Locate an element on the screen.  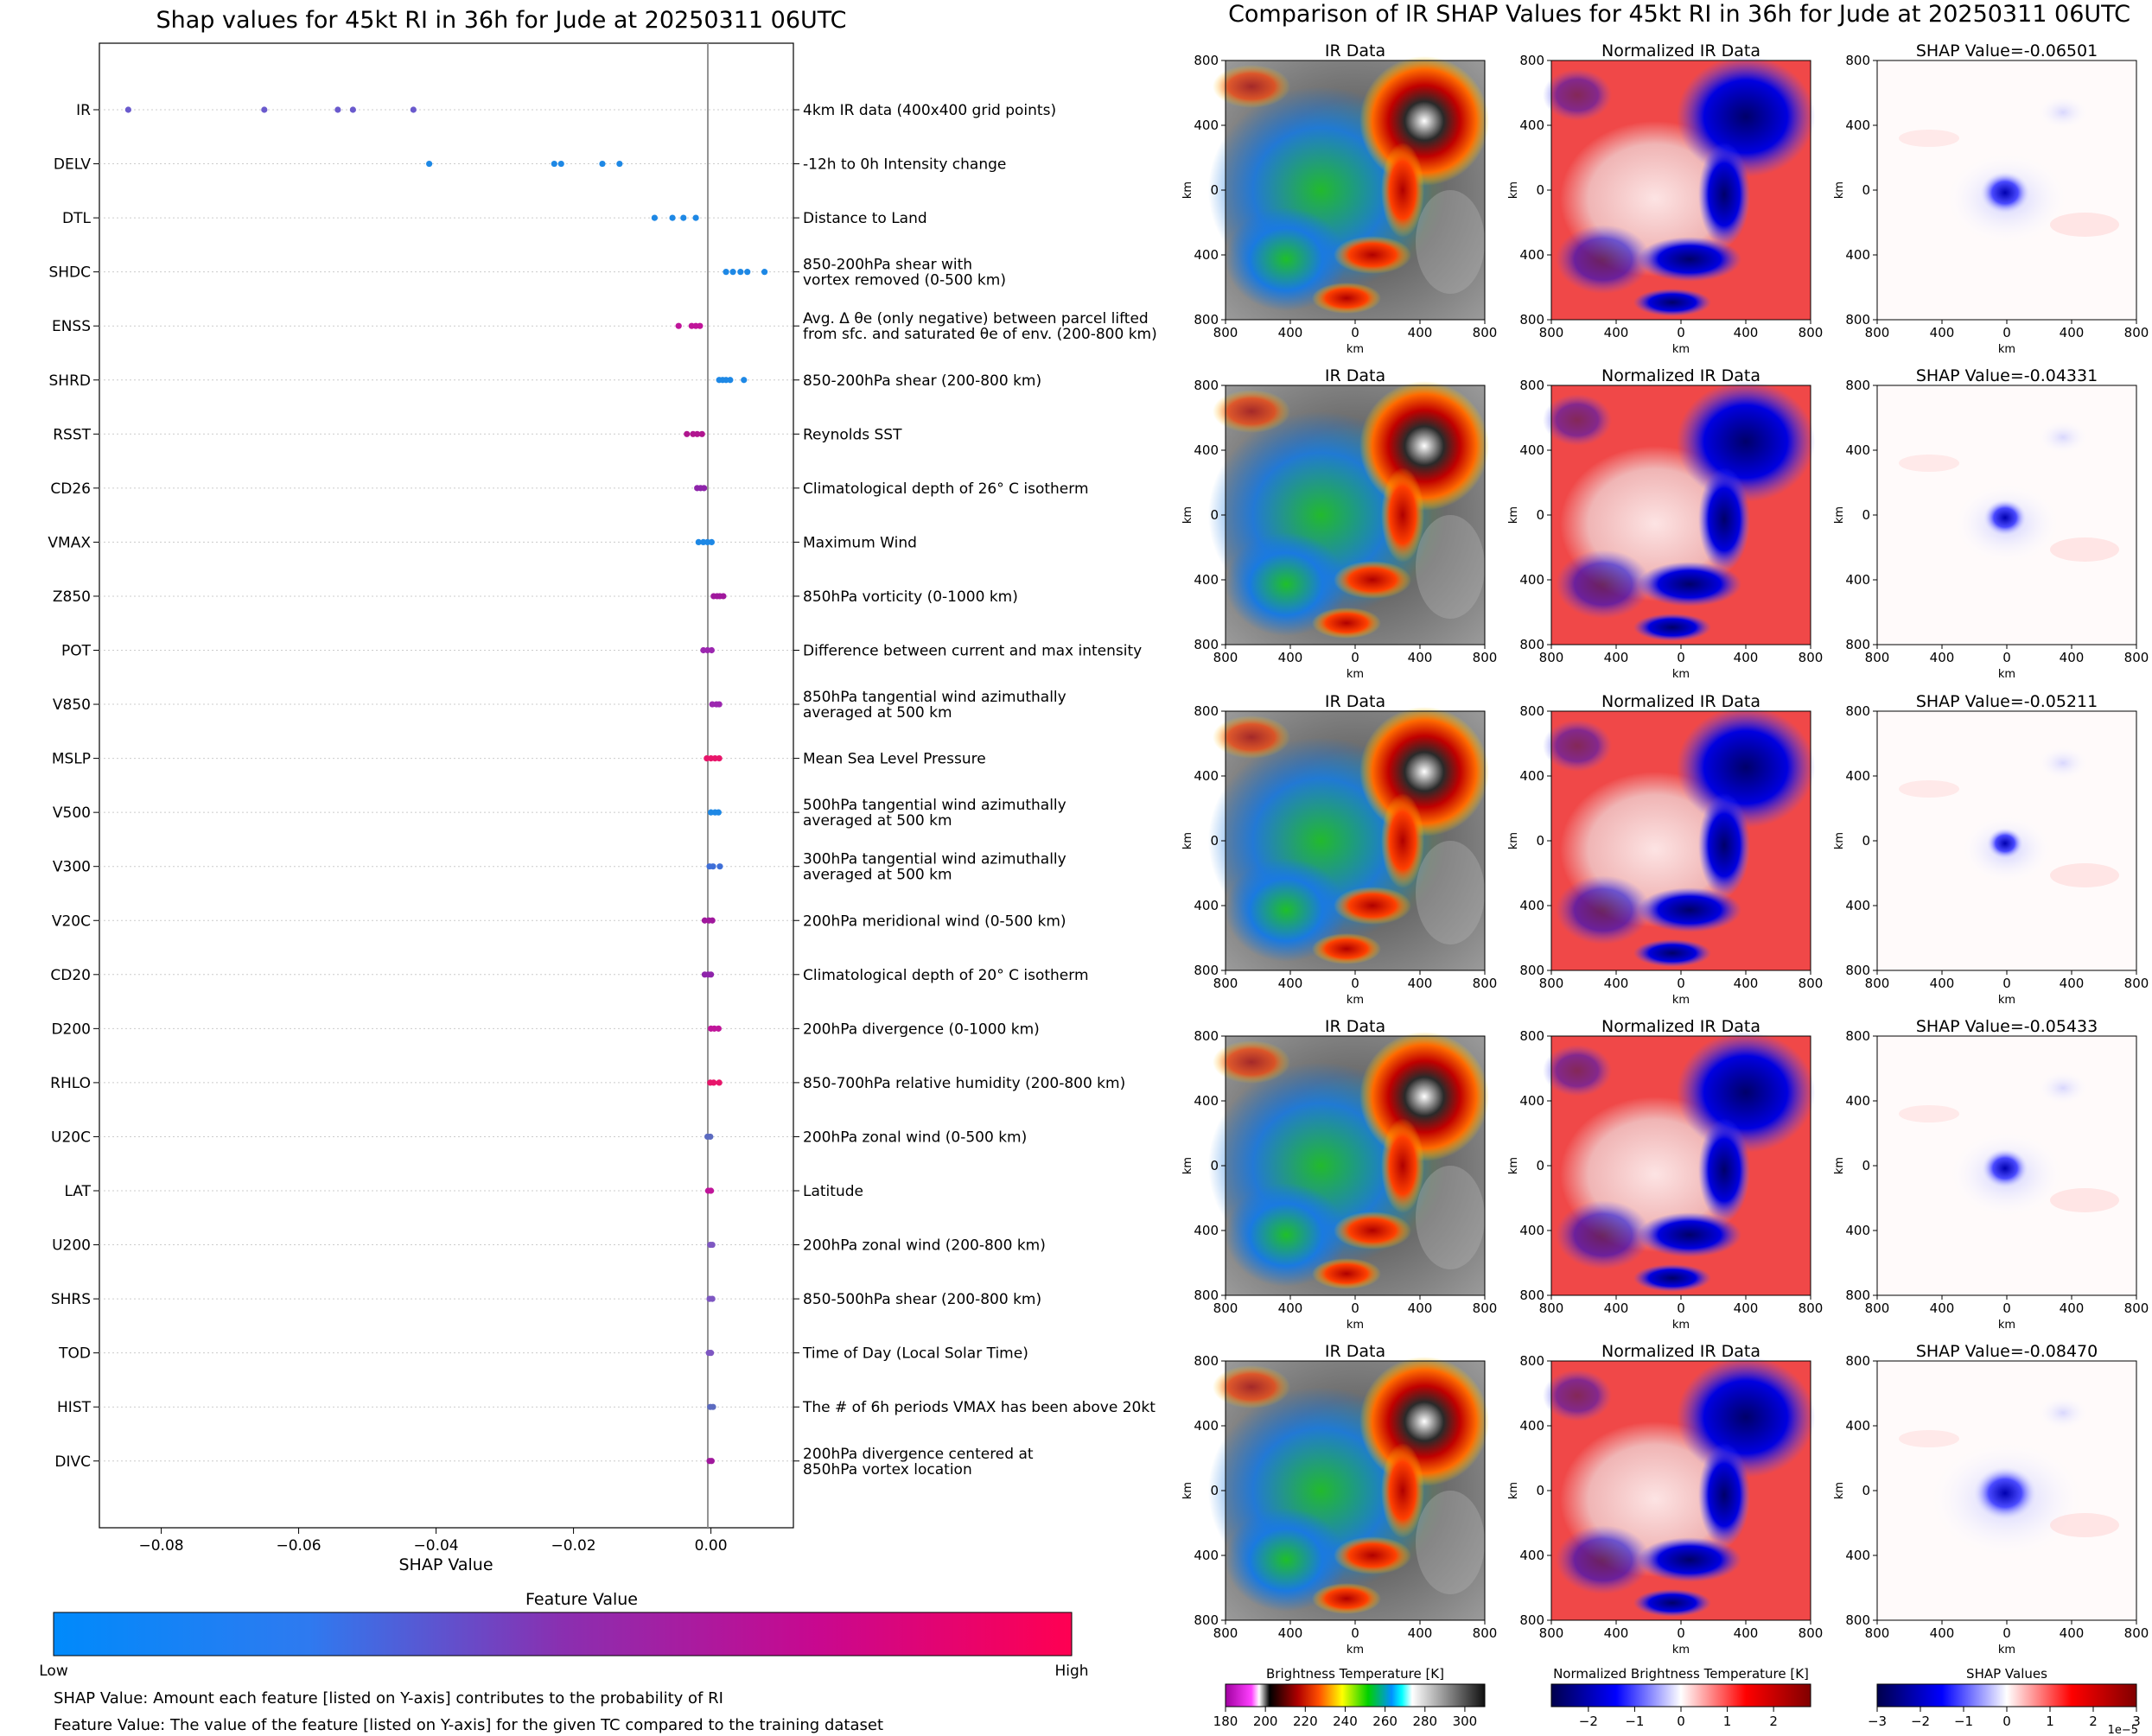
shap-point-u20c is located at coordinates (710, 1137).